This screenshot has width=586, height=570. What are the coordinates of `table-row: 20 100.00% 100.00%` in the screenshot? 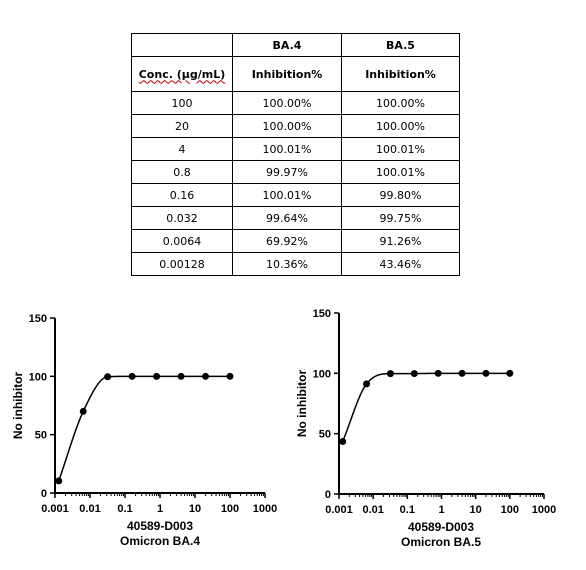 It's located at (295, 126).